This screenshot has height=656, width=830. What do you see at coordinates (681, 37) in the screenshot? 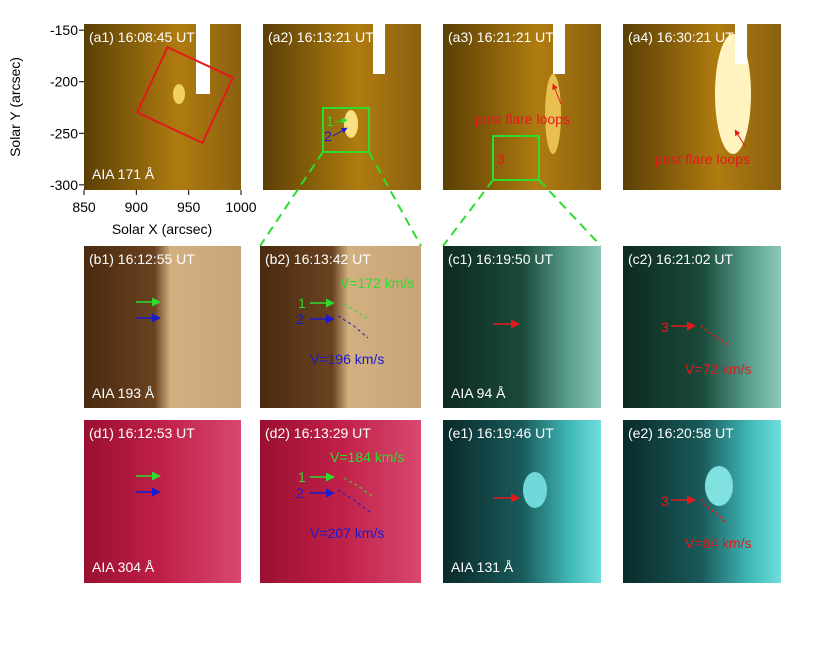
I see `panel-label: (a4) 16:30:21 UT` at bounding box center [681, 37].